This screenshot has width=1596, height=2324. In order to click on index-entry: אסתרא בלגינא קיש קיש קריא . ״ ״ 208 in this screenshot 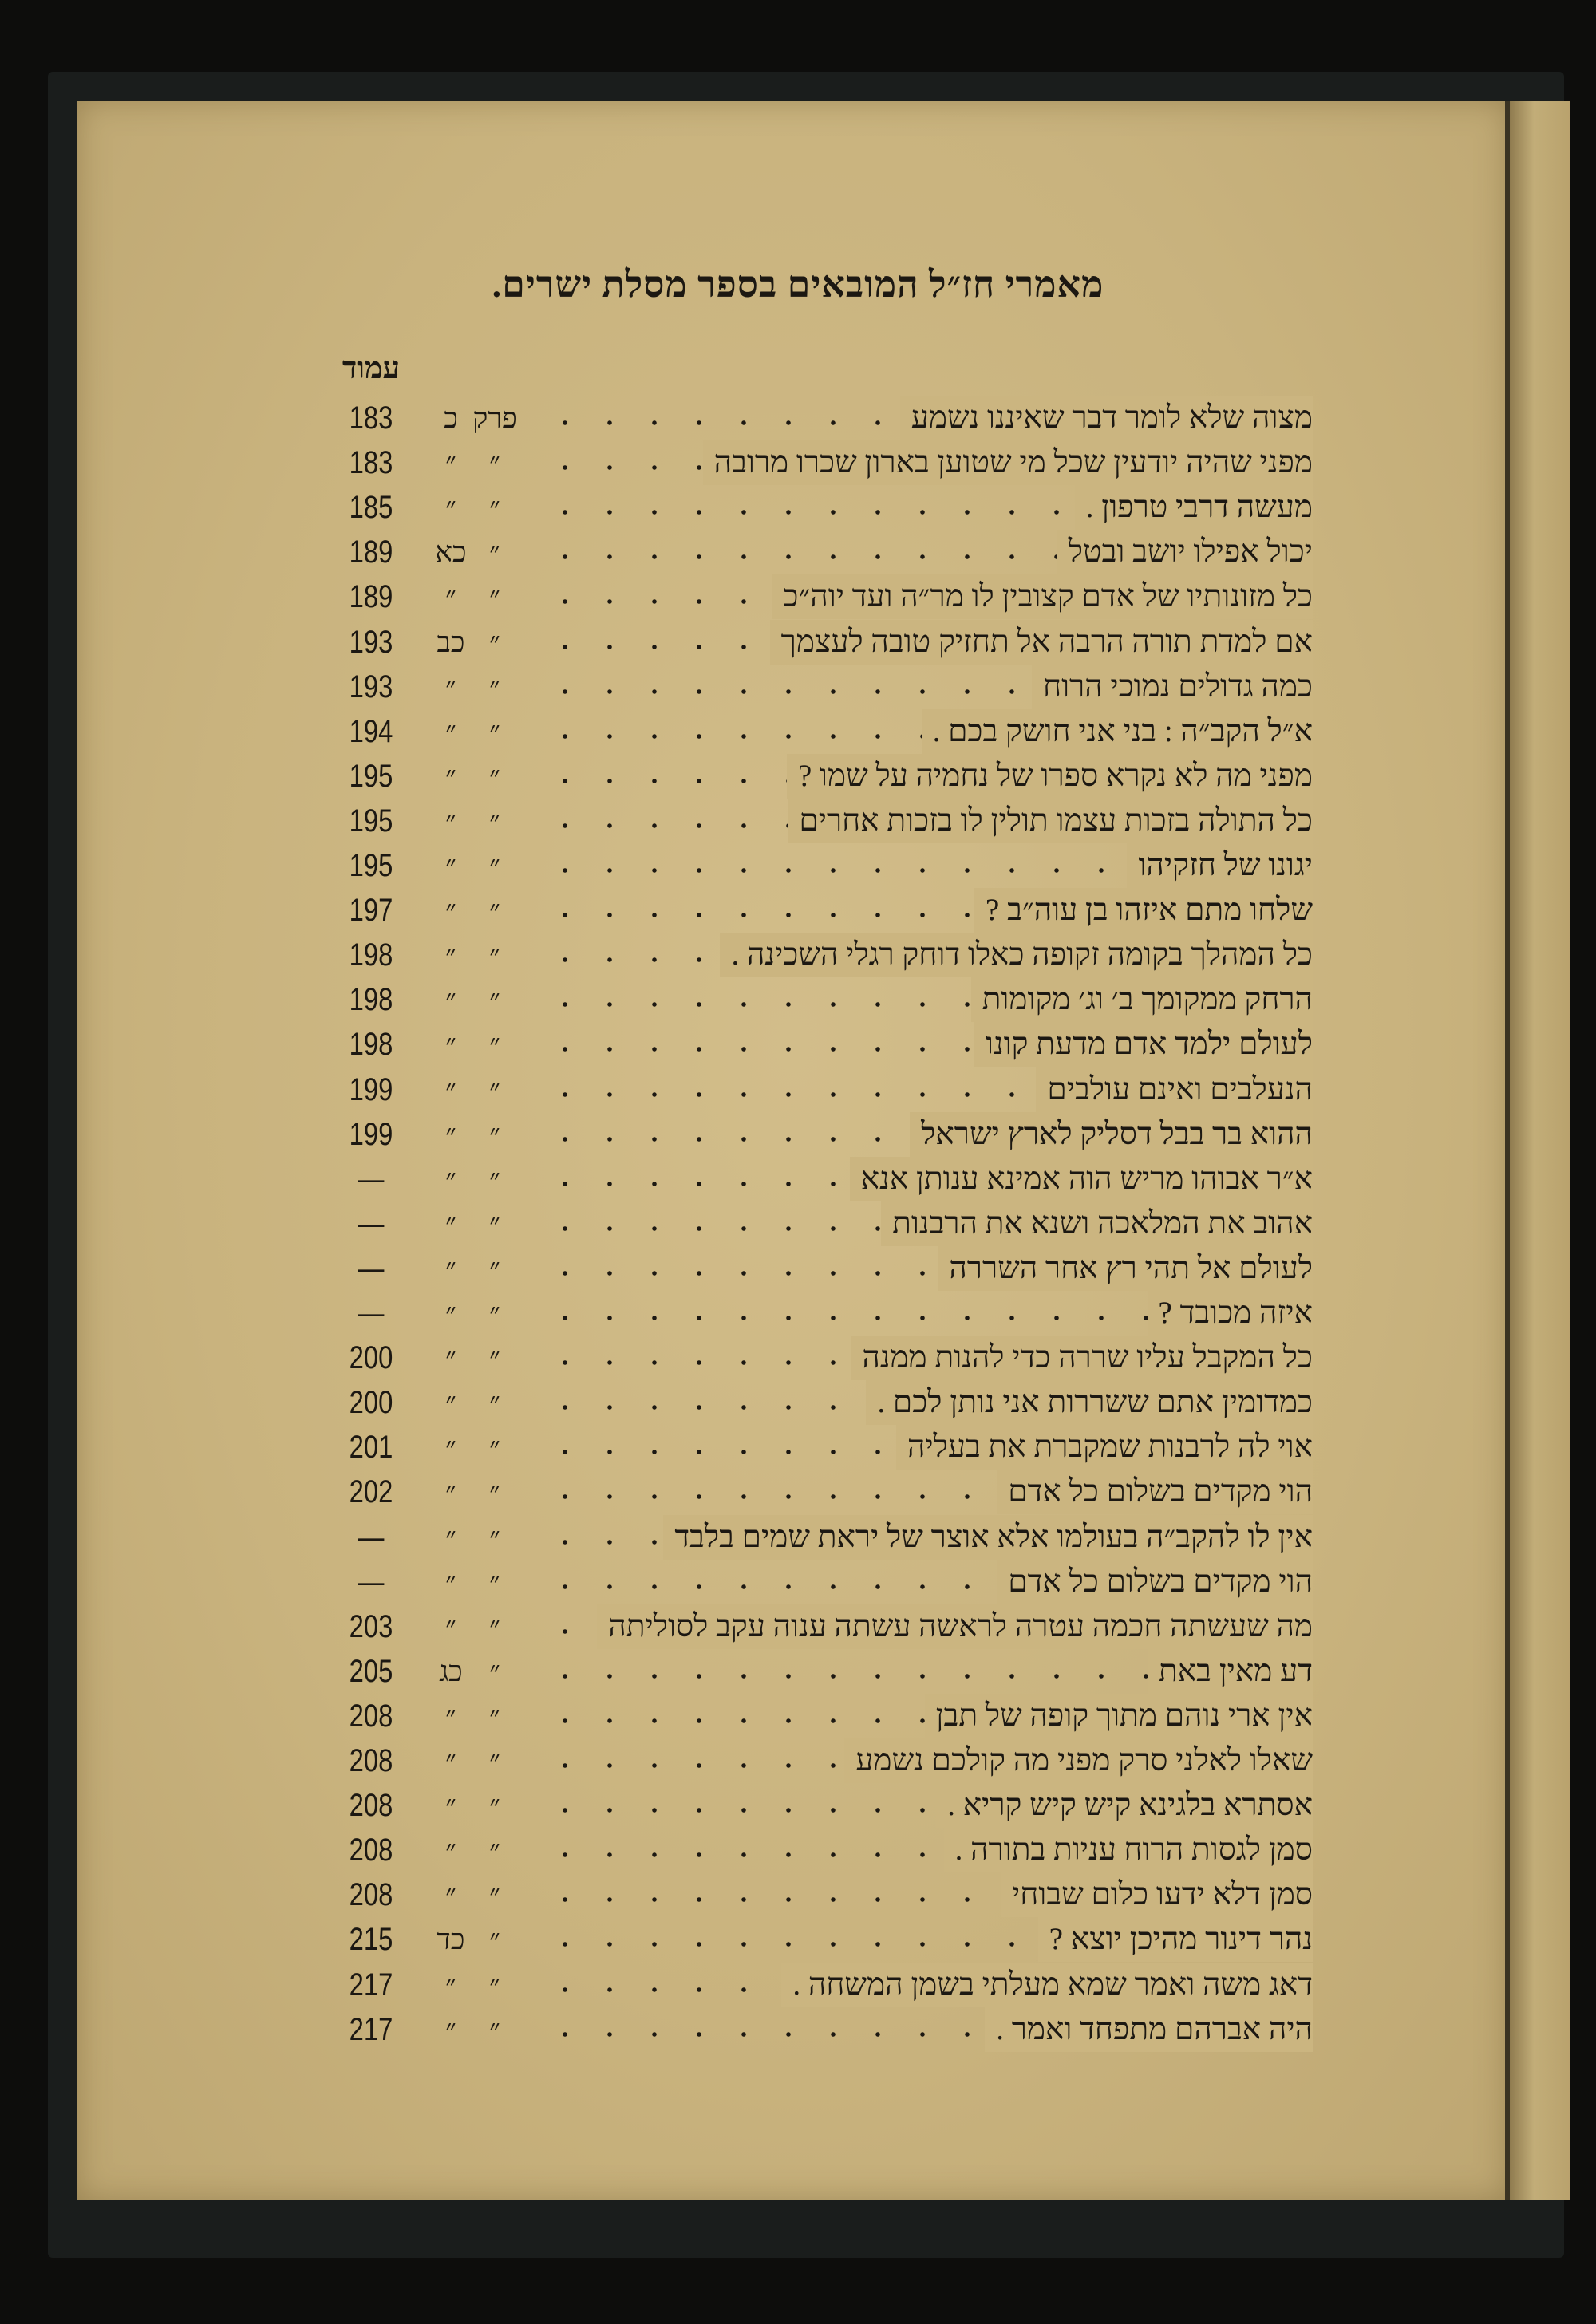, I will do `click(824, 1806)`.